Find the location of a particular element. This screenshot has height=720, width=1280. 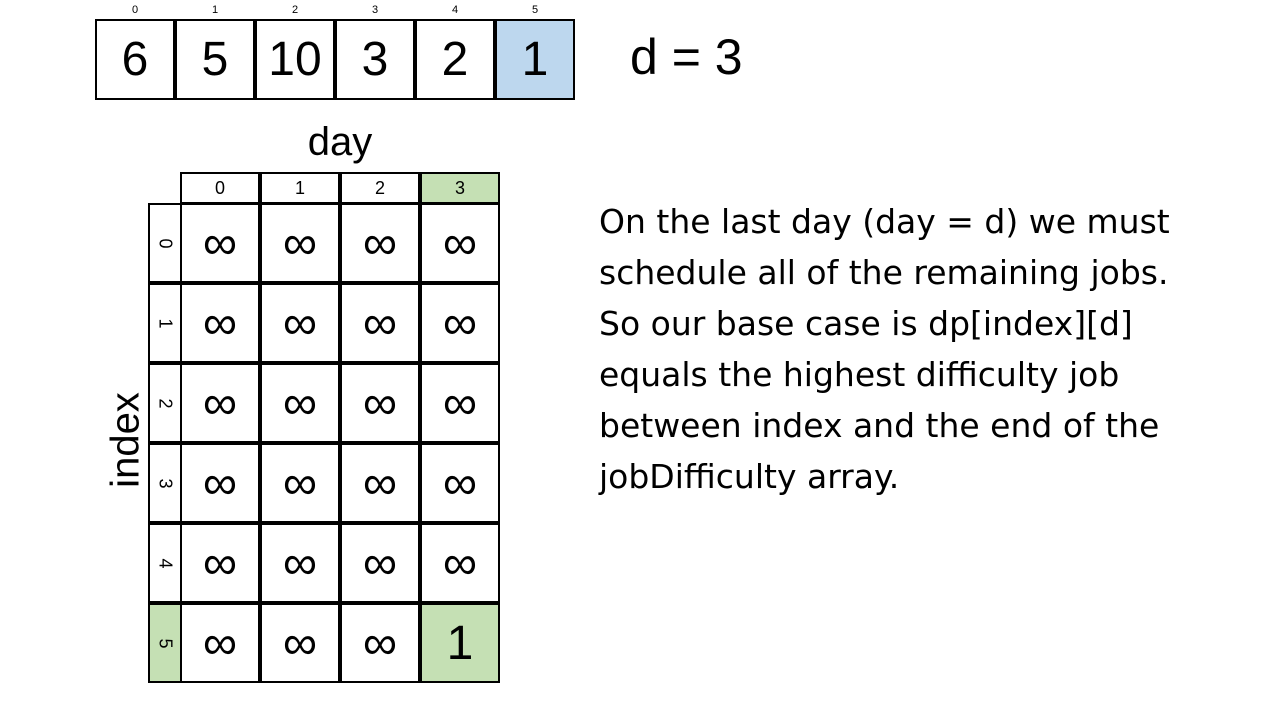

dp-row-header-label: 0 is located at coordinates (165, 243).